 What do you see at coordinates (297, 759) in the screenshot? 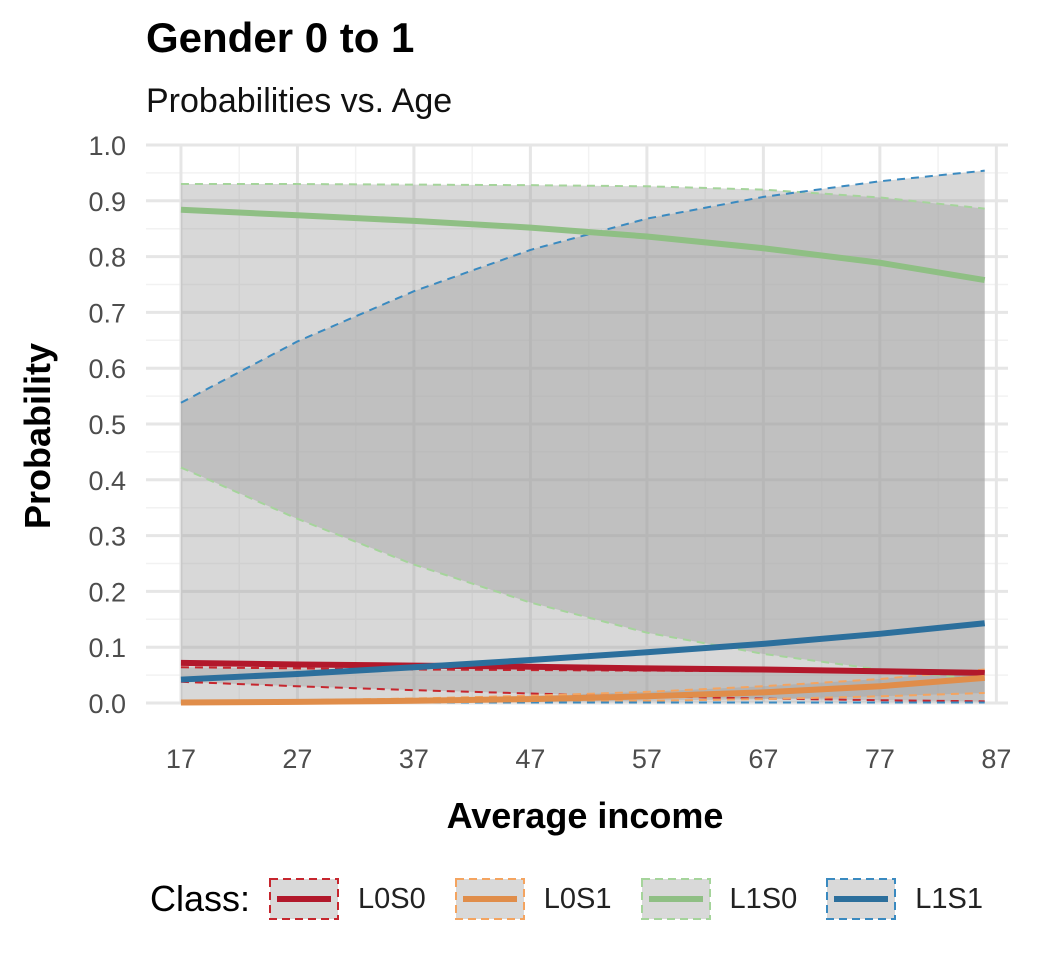
I see `x-tick-label: 27` at bounding box center [297, 759].